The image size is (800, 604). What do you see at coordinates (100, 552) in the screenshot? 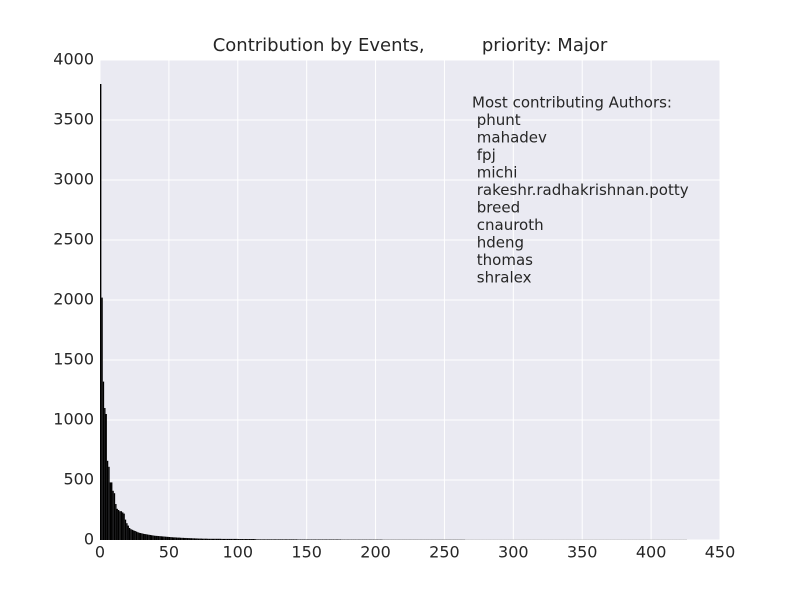
I see `x-tick-label: 0` at bounding box center [100, 552].